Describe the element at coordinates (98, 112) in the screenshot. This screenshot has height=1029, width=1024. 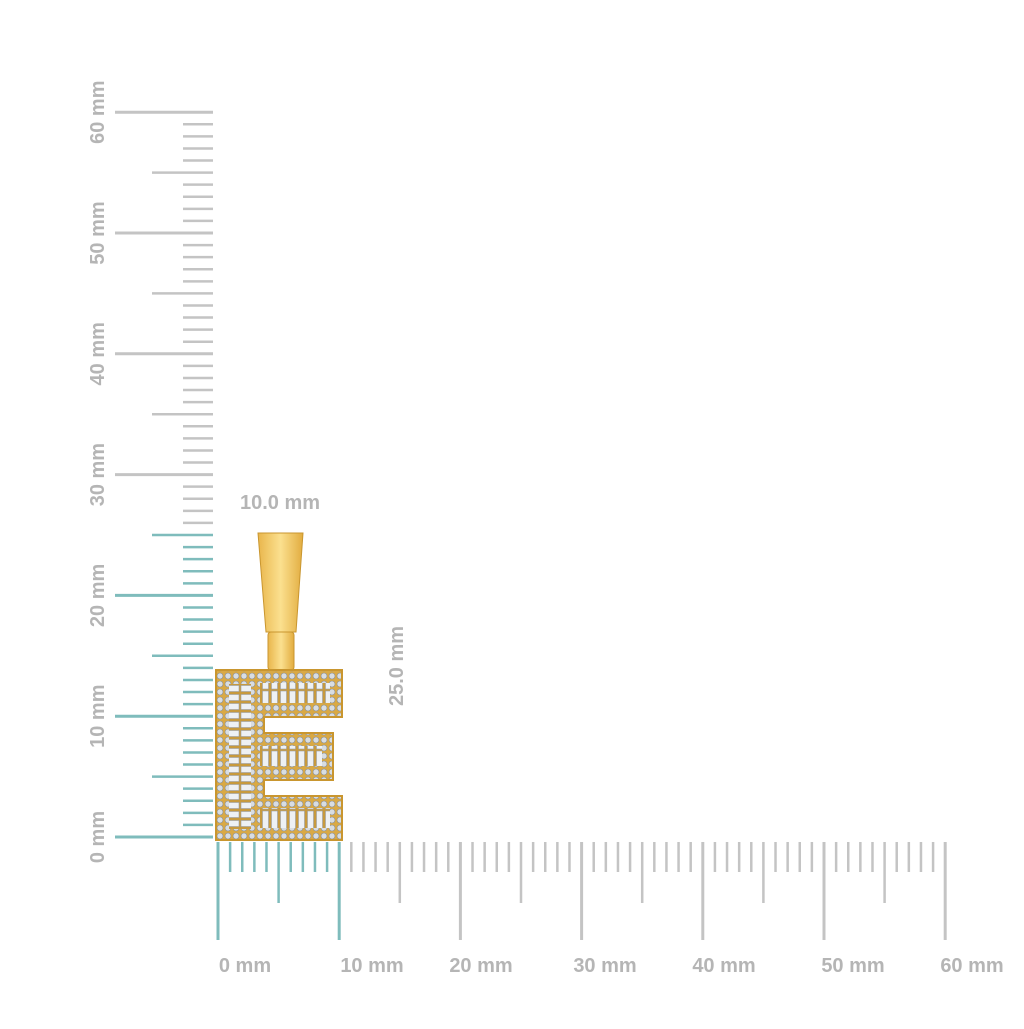
I see `y-ruler-label: 60 mm` at that location.